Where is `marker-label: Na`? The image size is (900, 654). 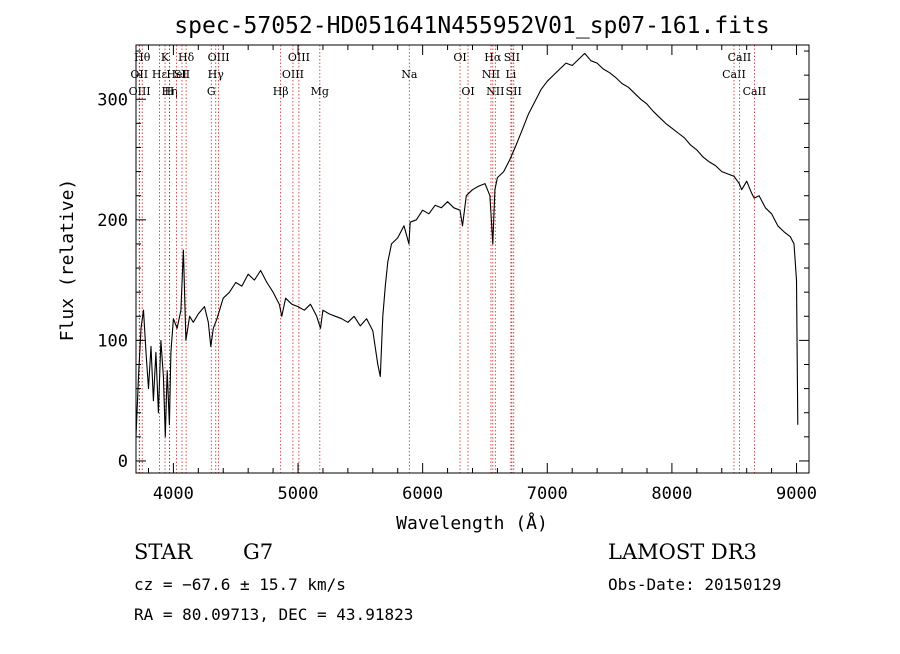 marker-label: Na is located at coordinates (409, 74).